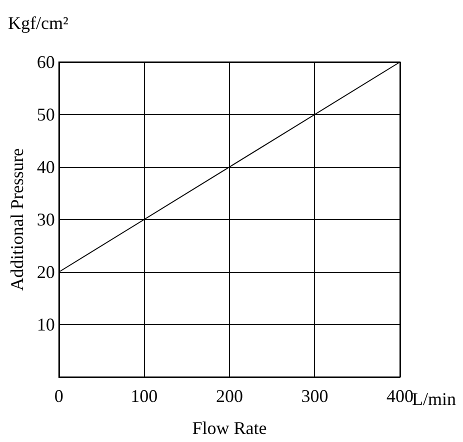 The width and height of the screenshot is (463, 442). What do you see at coordinates (17, 219) in the screenshot?
I see `y-axis-title: Additional Pressure` at bounding box center [17, 219].